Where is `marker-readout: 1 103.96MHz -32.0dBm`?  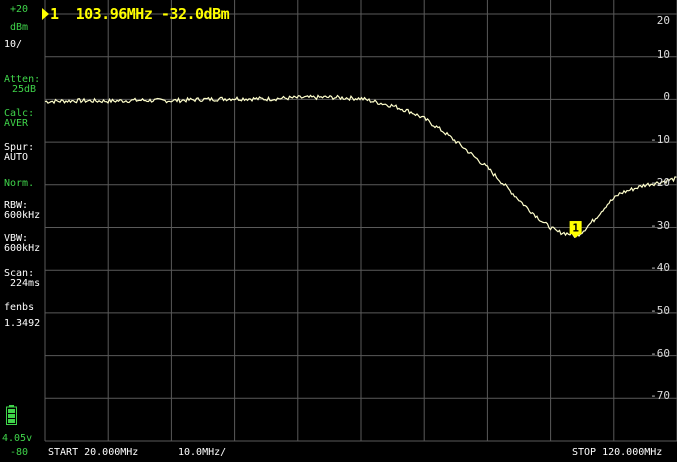 marker-readout: 1 103.96MHz -32.0dBm is located at coordinates (136, 14).